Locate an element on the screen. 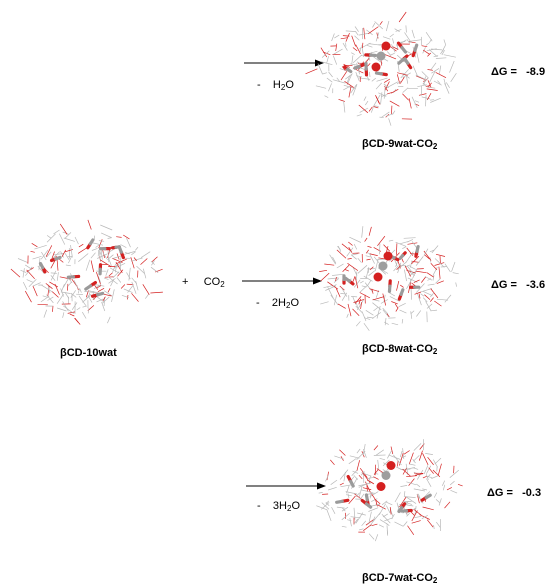 This screenshot has height=588, width=550. dg-value-1: -8.9 is located at coordinates (536, 72).